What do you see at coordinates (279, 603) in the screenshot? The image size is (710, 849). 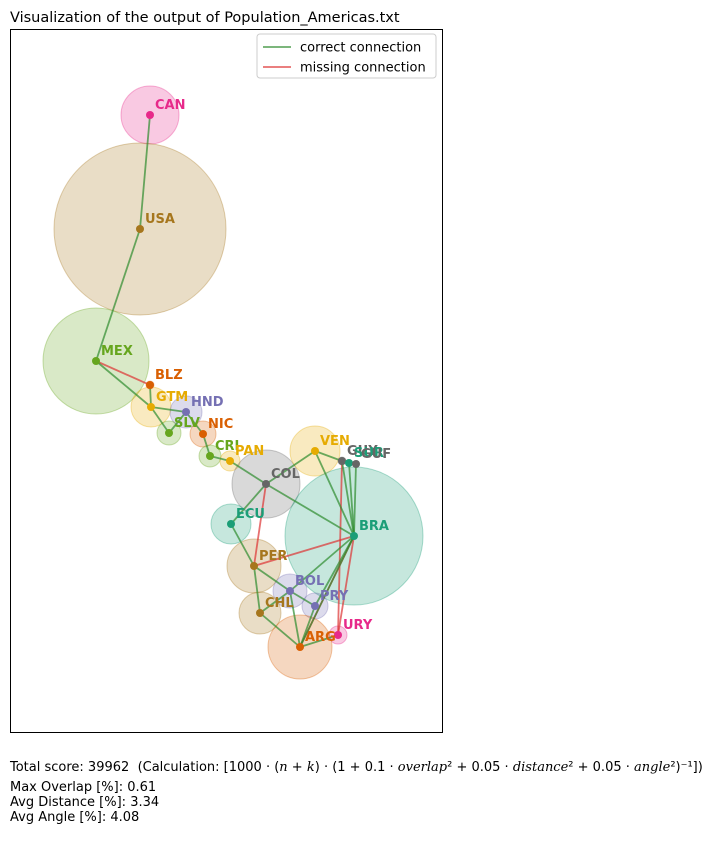 I see `label-chl: CHL` at bounding box center [279, 603].